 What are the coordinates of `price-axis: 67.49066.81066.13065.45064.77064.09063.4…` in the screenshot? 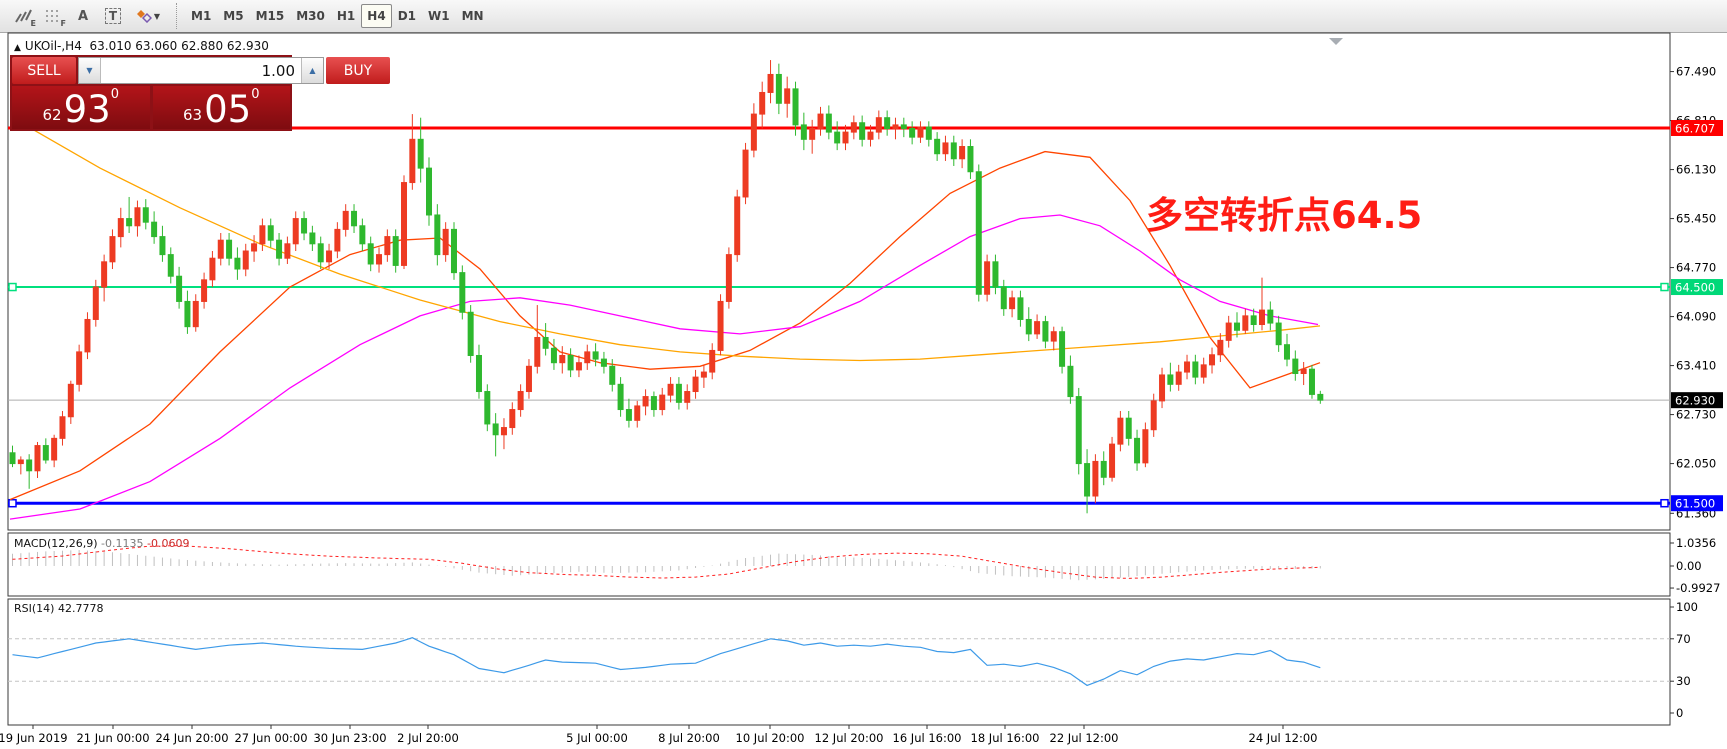 It's located at (1696, 292).